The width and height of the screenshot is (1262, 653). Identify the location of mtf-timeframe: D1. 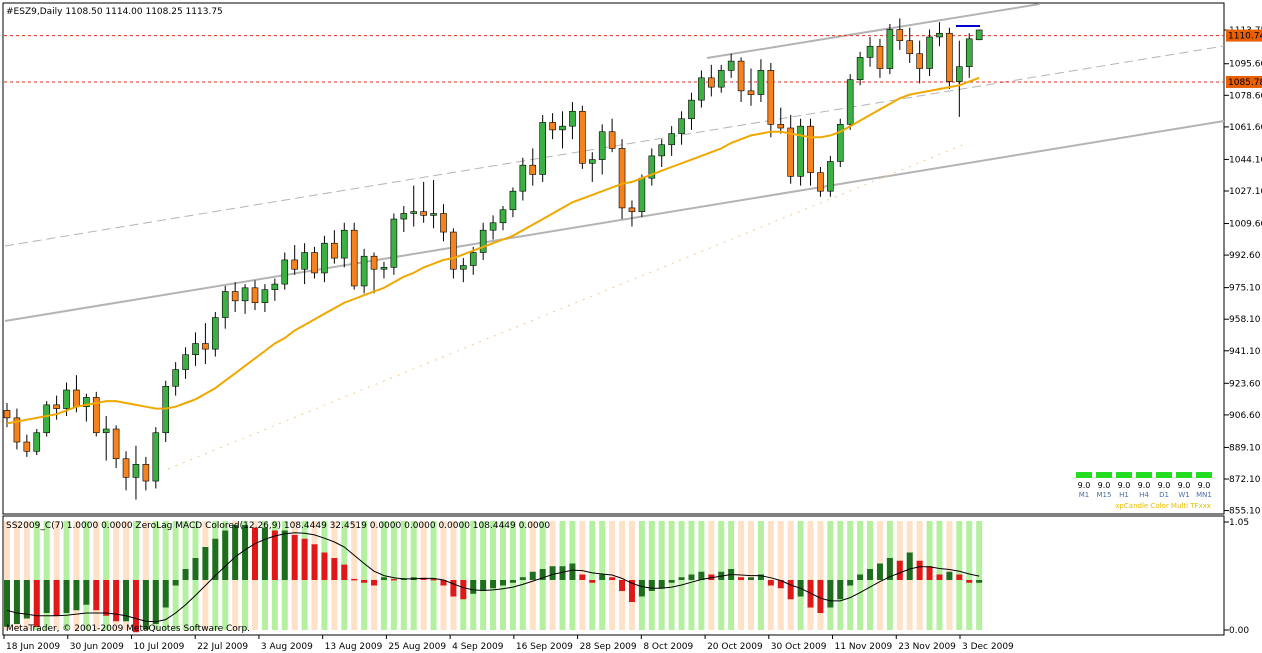
(1164, 495).